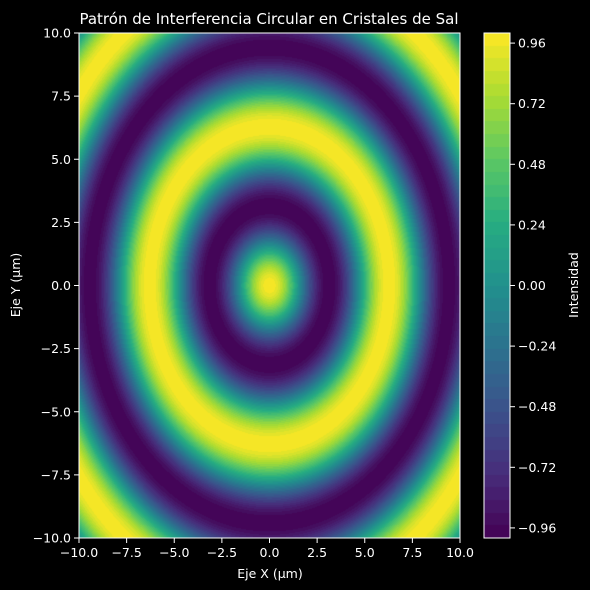 Image resolution: width=590 pixels, height=590 pixels. Describe the element at coordinates (270, 552) in the screenshot. I see `x-tick-label: 0.0` at that location.